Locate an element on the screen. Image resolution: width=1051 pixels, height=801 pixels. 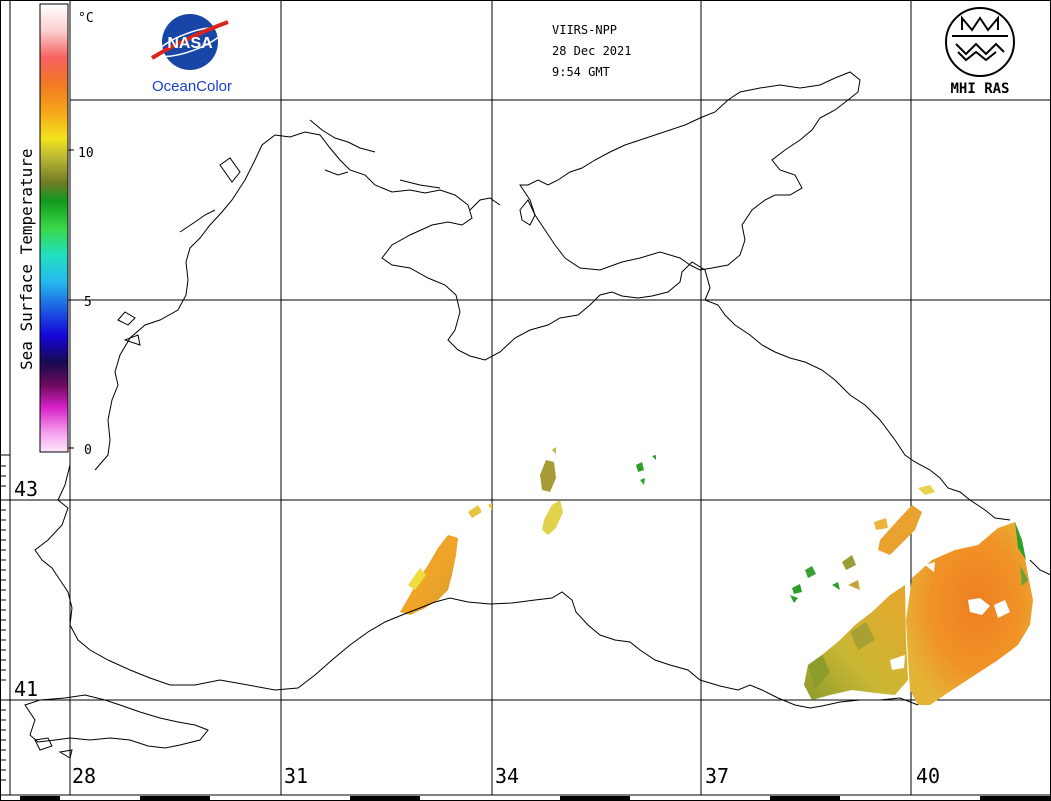
colorbar-title: Sea Surface Temperature is located at coordinates (26, 259).